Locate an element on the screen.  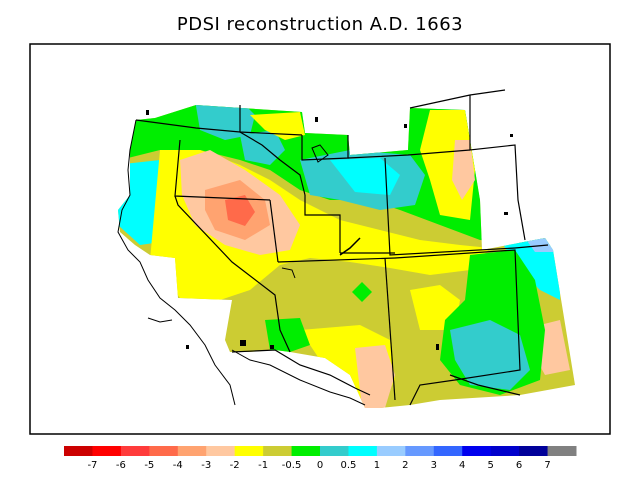
legend-tick-label: 5 is located at coordinates (490, 465).